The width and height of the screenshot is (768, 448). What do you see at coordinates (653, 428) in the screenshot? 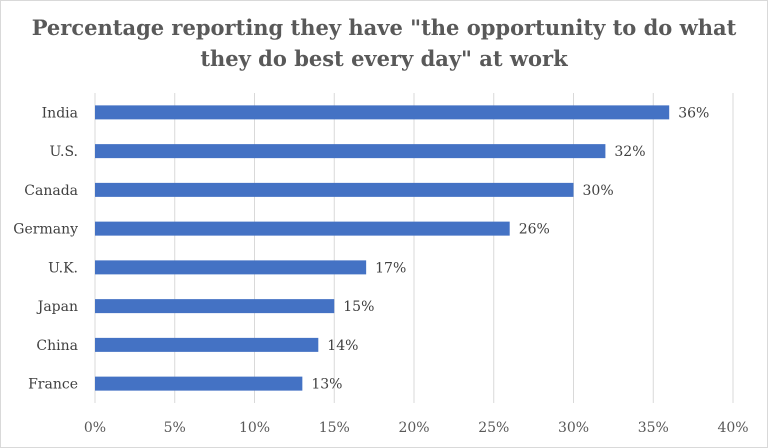
I see `x-tick-label: 35%` at bounding box center [653, 428].